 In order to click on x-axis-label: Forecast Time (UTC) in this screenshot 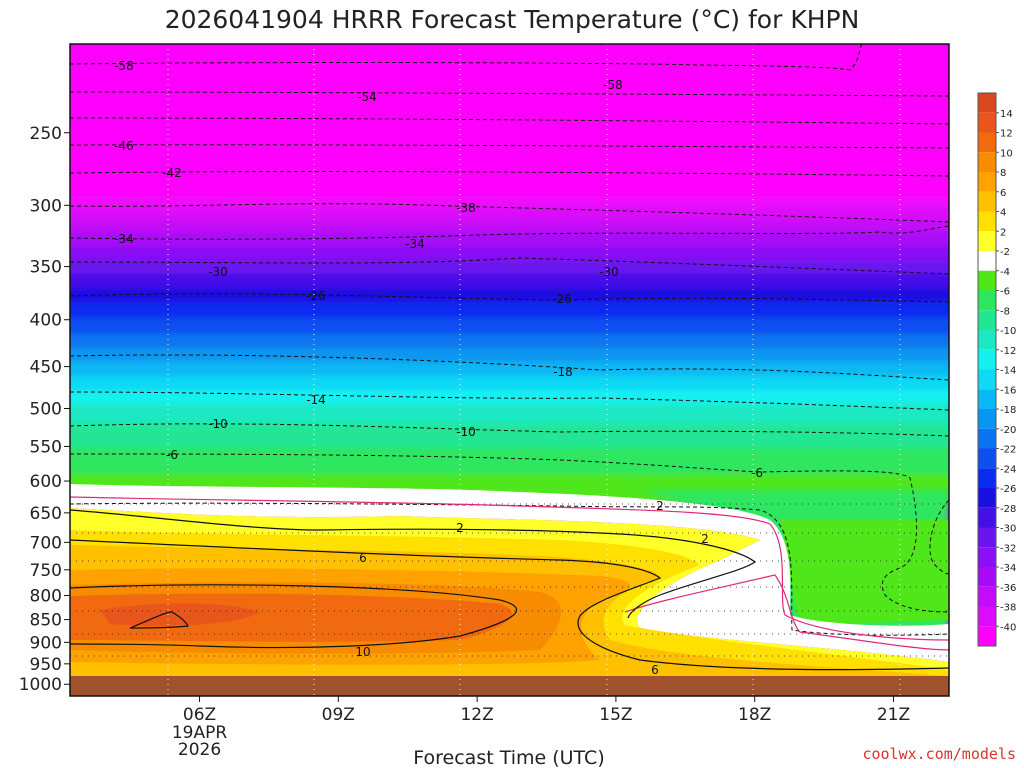, I will do `click(508, 757)`.